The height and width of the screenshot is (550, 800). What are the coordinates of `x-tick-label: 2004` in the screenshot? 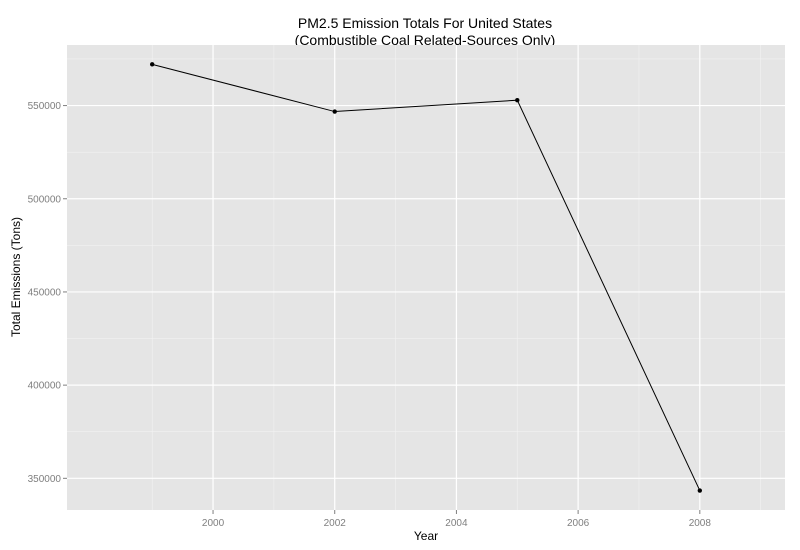 It's located at (456, 523).